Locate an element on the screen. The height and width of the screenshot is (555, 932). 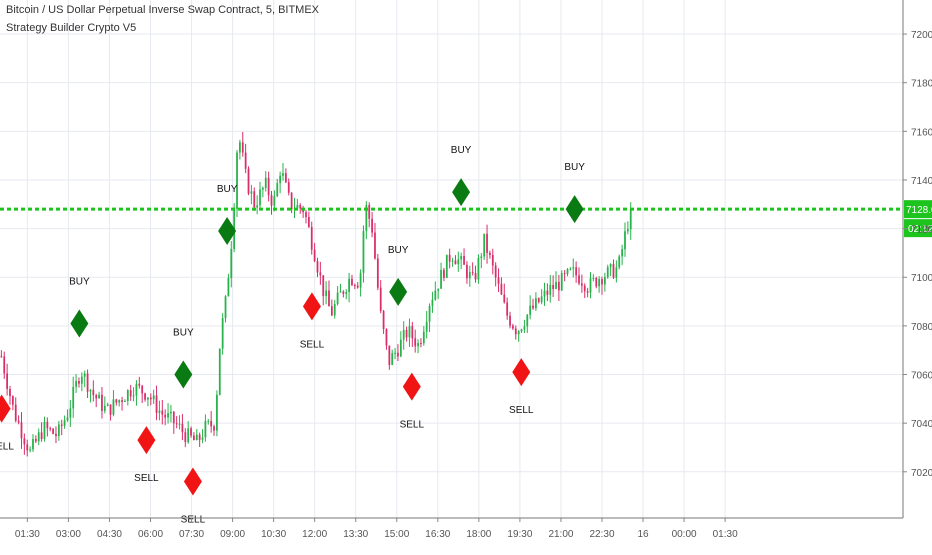
y-tick-label: 7140.0 is located at coordinates (921, 181).